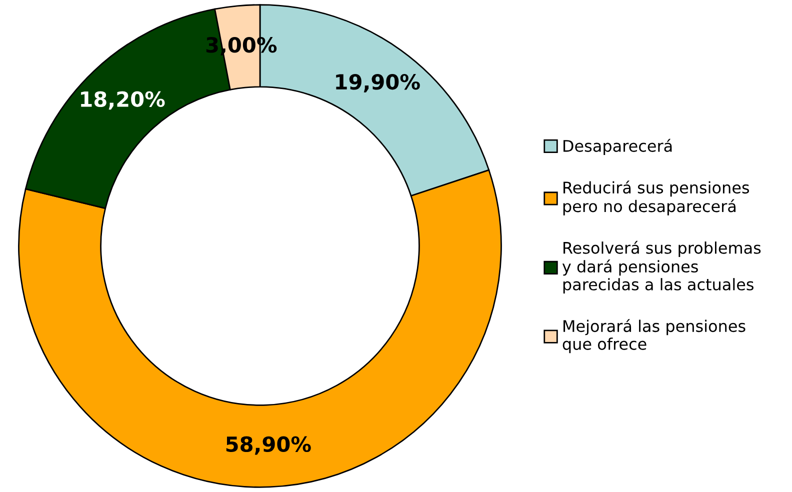 The width and height of the screenshot is (792, 492). I want to click on data-label: 18,20%, so click(123, 100).